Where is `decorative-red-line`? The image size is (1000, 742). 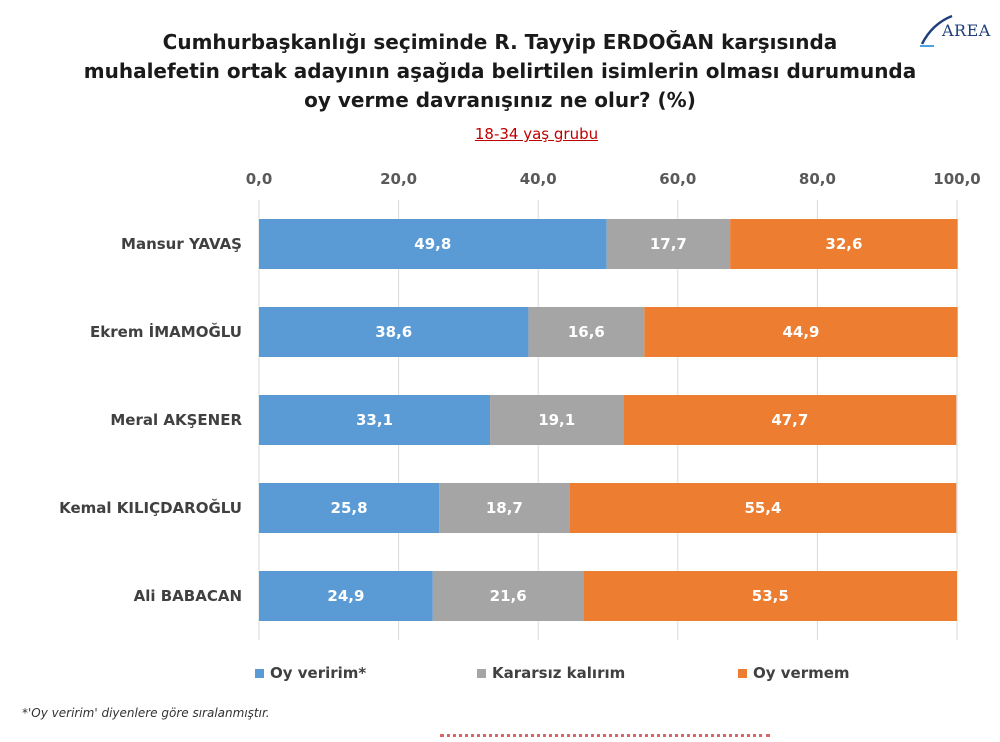
decorative-red-line is located at coordinates (605, 738).